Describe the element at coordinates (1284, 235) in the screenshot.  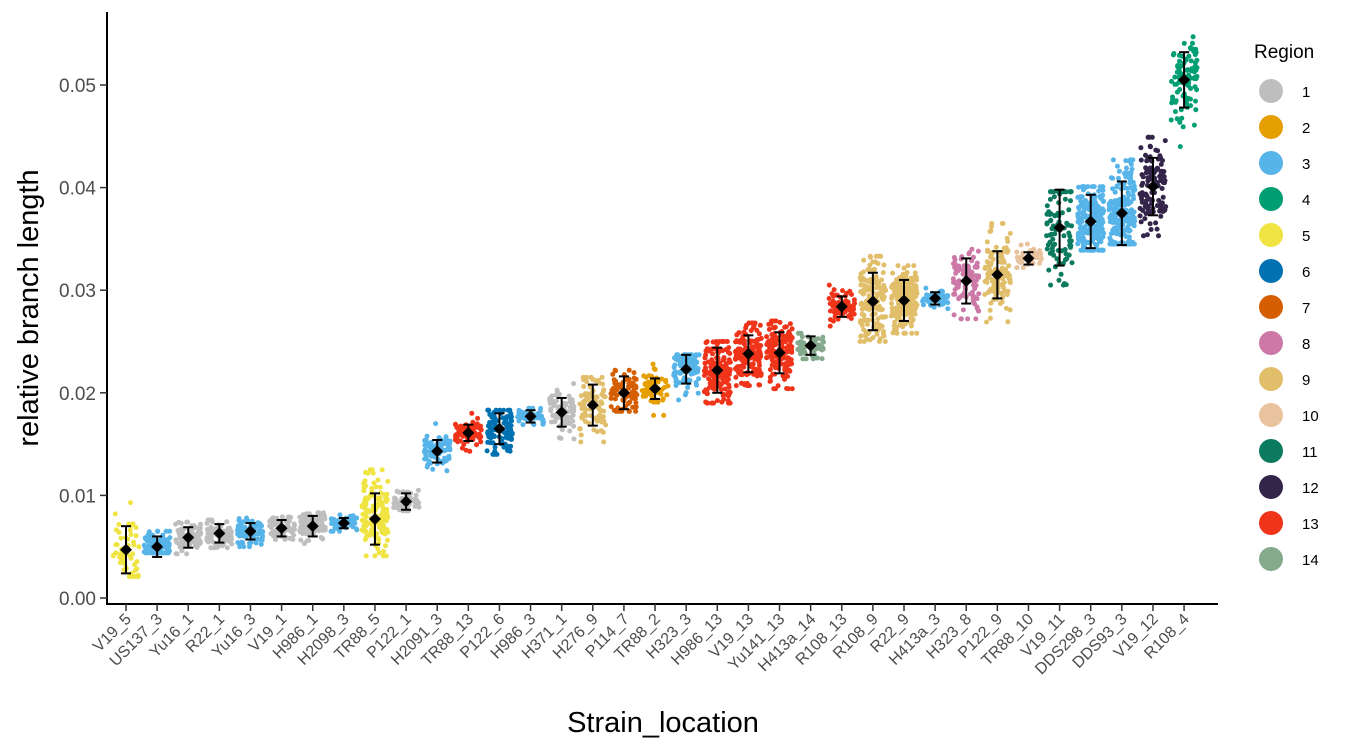
I see `legend-item-5: 5` at that location.